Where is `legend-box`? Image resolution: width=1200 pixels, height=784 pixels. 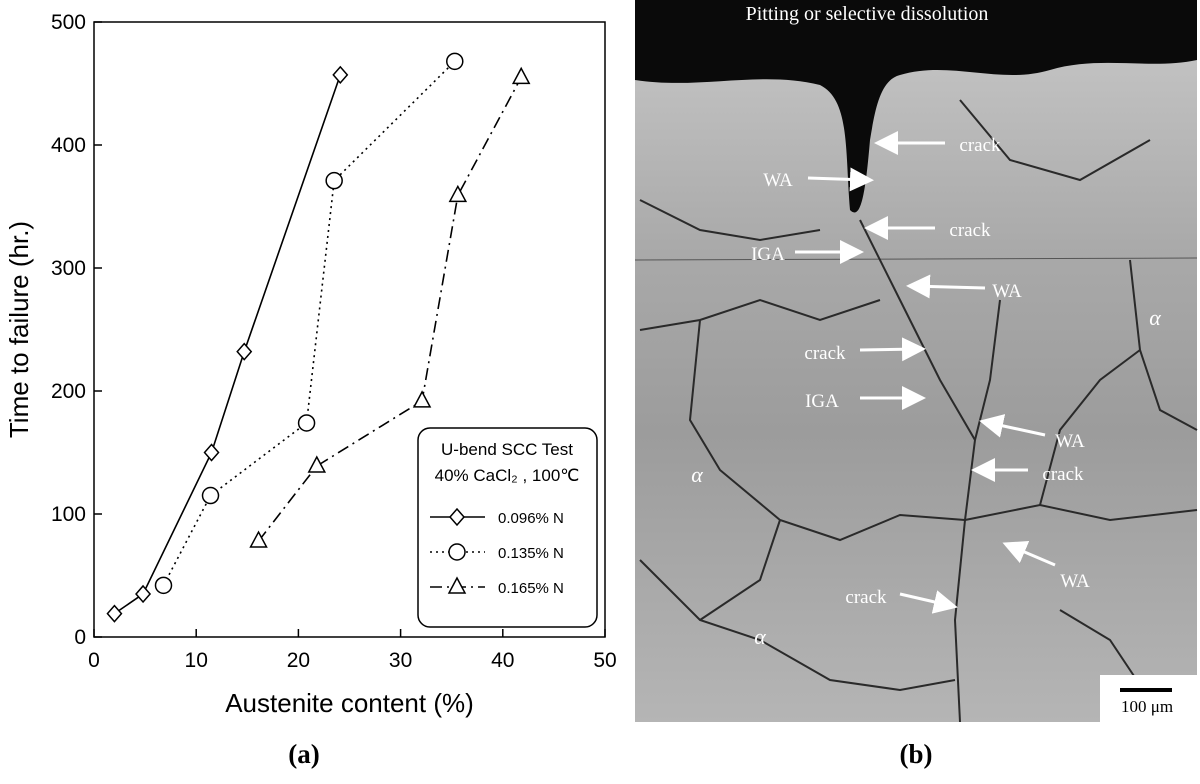 legend-box is located at coordinates (507, 527).